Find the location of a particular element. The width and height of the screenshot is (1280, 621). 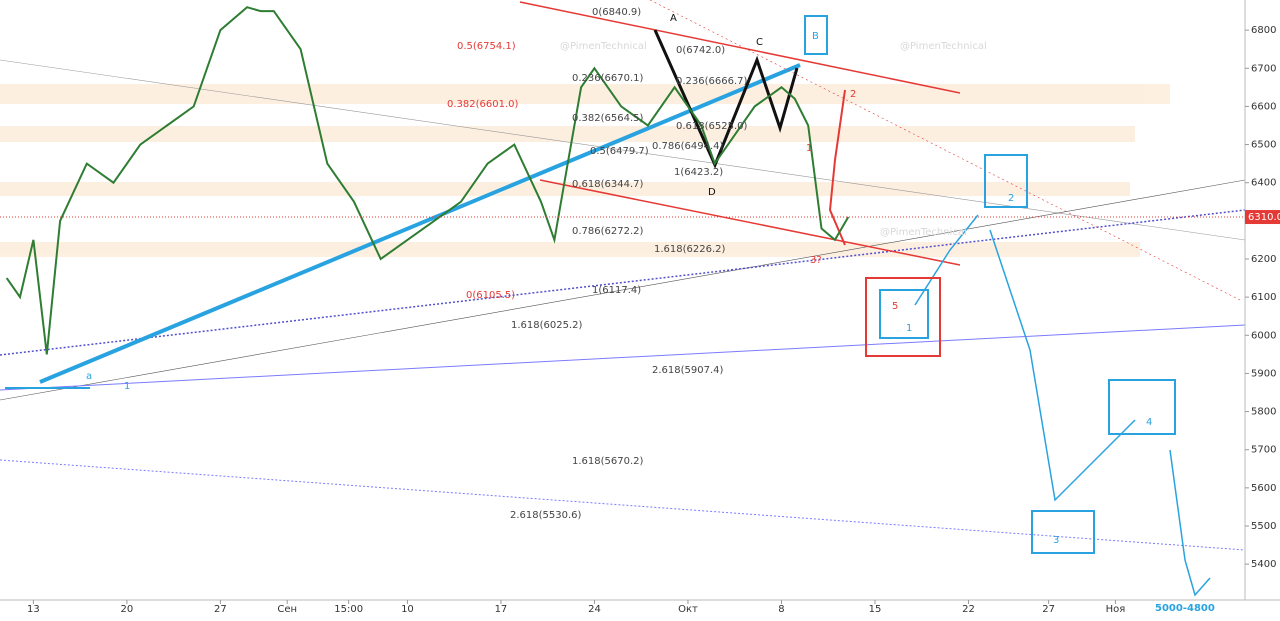

x-tick-label: Ноя is located at coordinates (1116, 609).